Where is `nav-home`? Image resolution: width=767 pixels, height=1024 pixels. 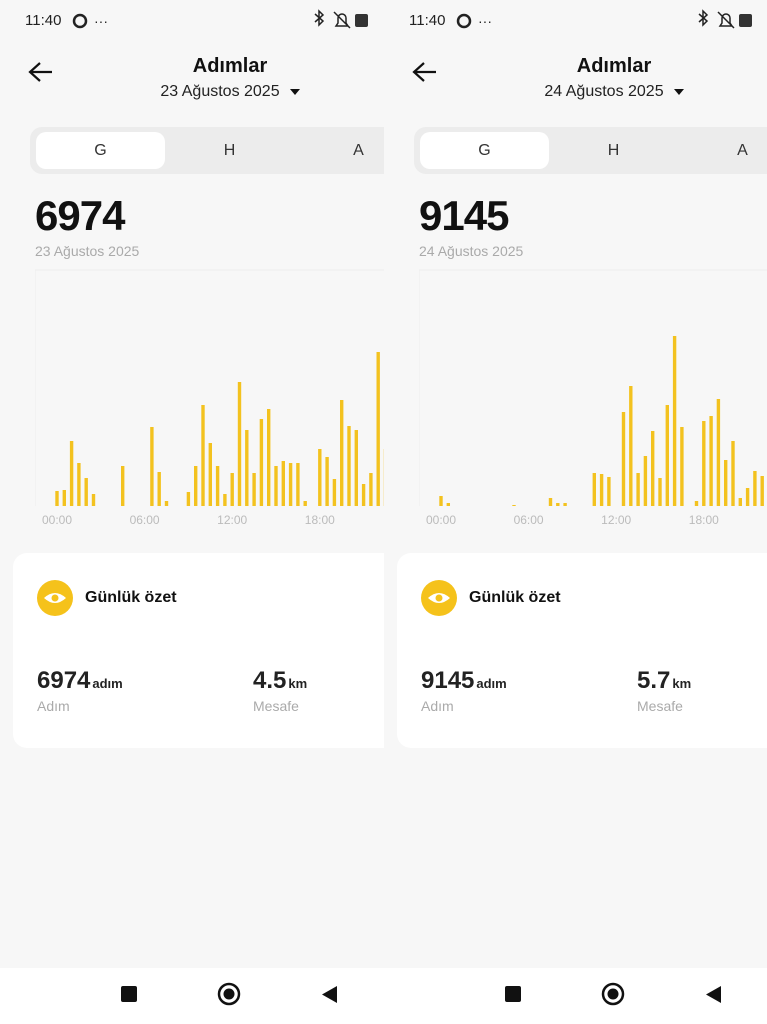 nav-home is located at coordinates (229, 994).